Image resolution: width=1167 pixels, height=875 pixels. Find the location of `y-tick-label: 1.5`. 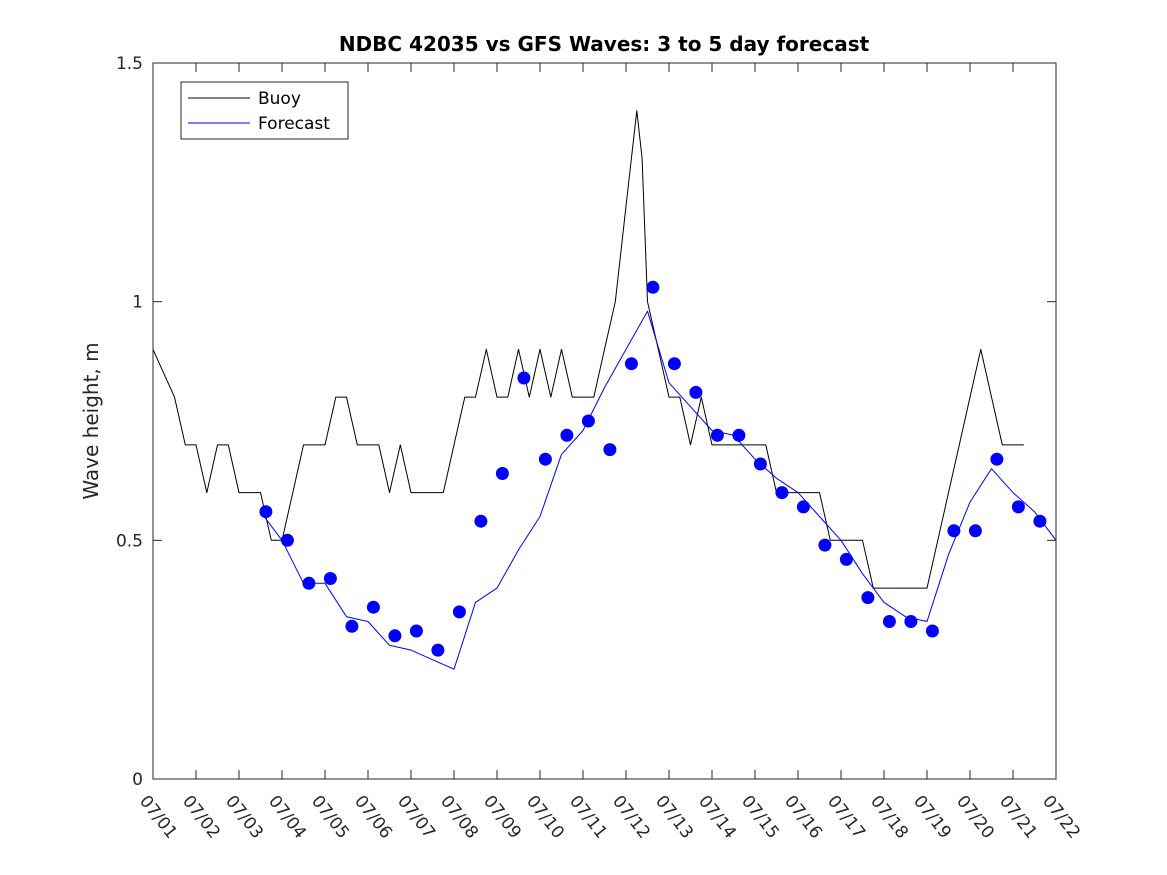

y-tick-label: 1.5 is located at coordinates (129, 64).